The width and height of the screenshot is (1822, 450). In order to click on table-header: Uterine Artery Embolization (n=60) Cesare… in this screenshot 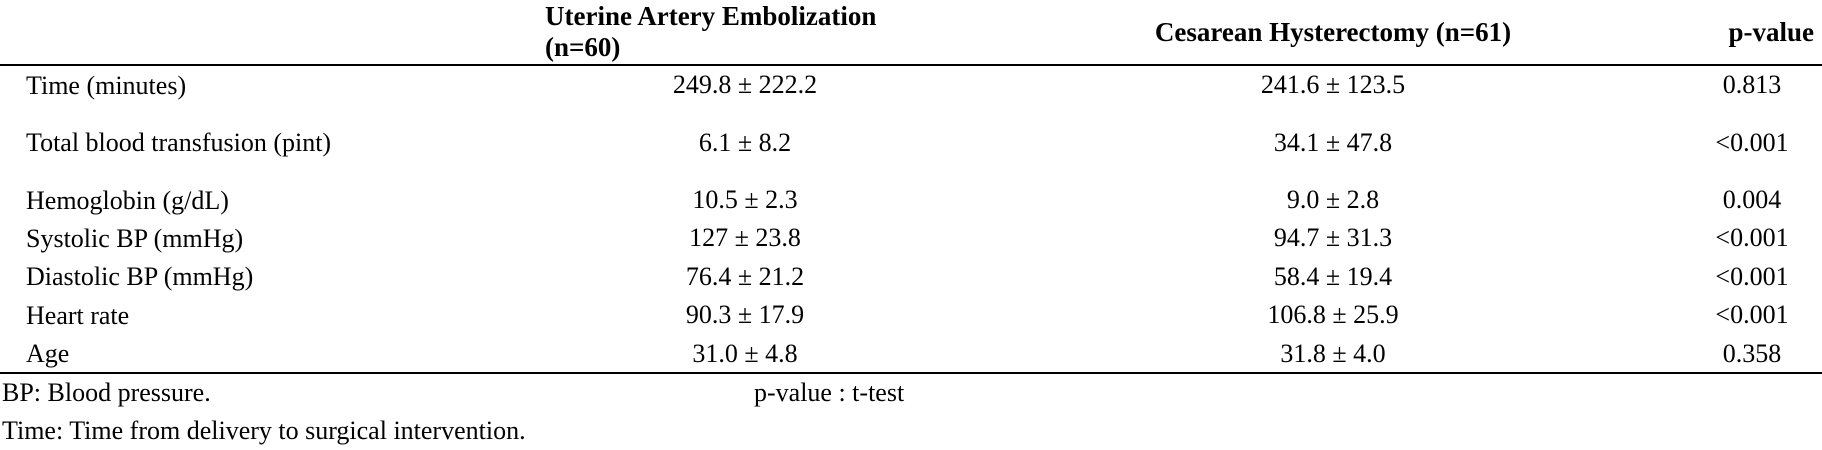, I will do `click(911, 33)`.